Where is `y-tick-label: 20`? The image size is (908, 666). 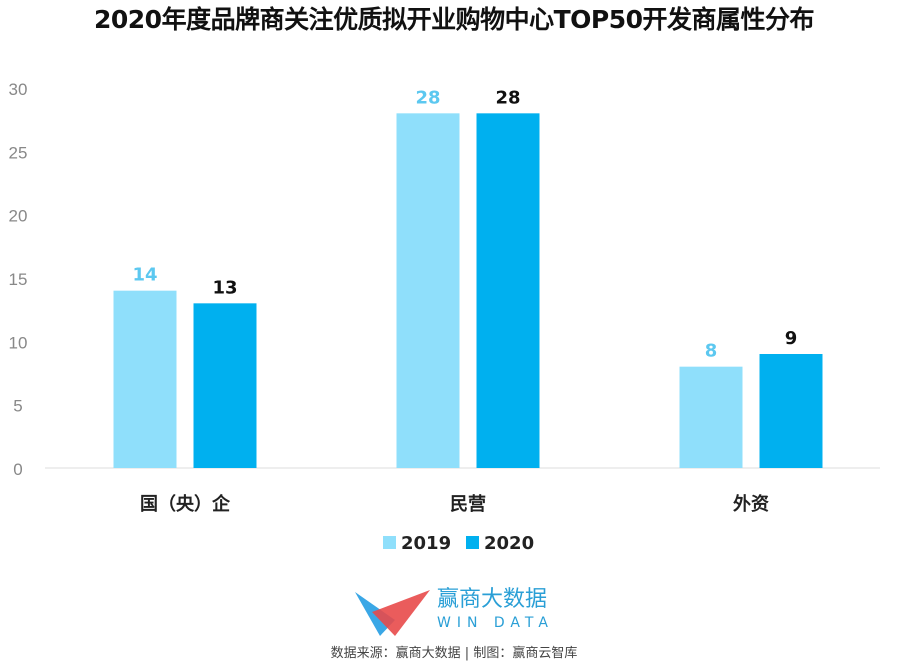 y-tick-label: 20 is located at coordinates (18, 216).